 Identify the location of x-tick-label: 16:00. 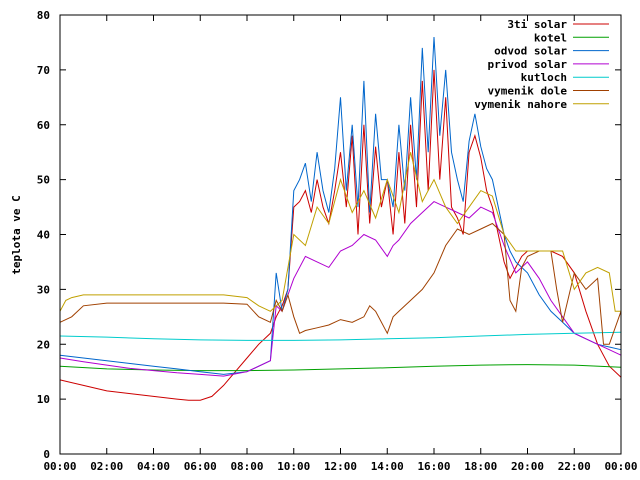
(433, 466).